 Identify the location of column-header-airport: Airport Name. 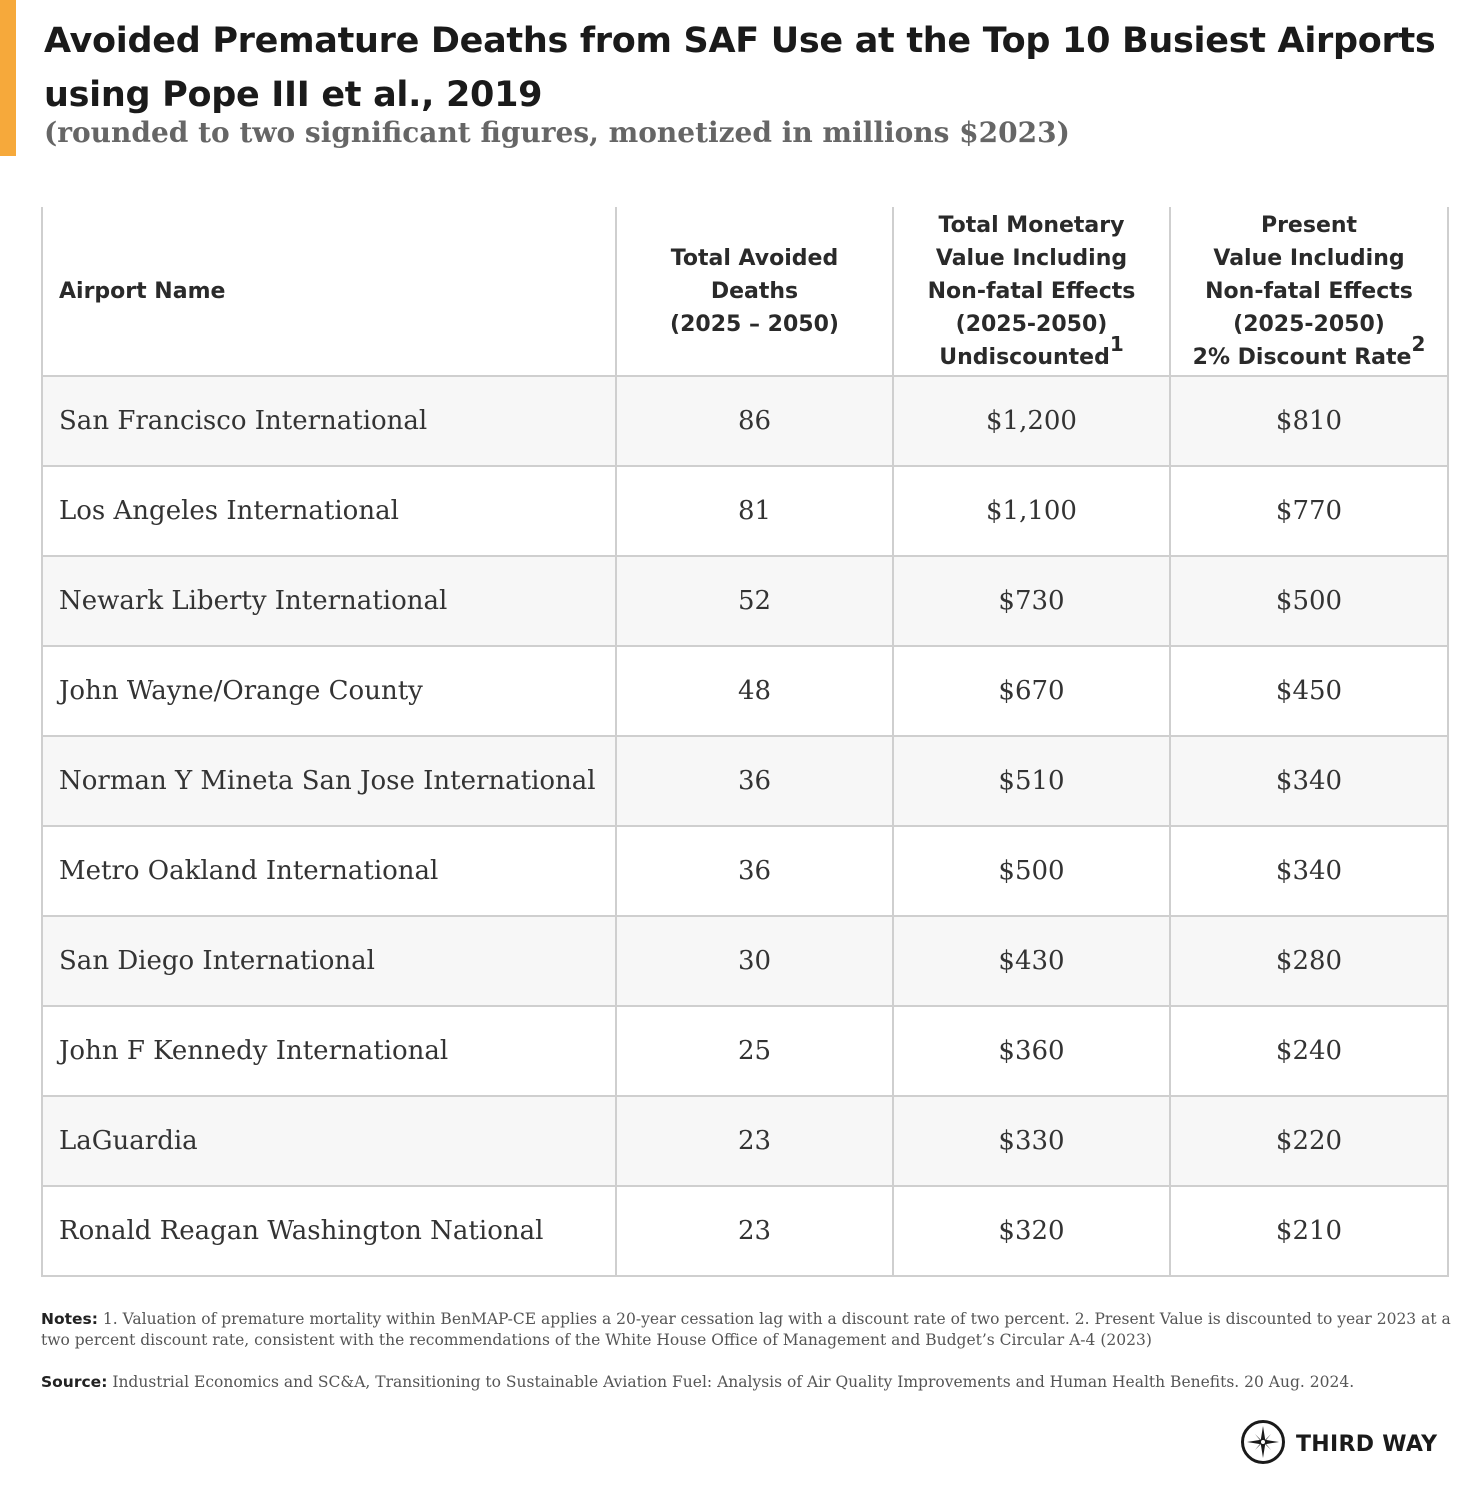
(329, 292).